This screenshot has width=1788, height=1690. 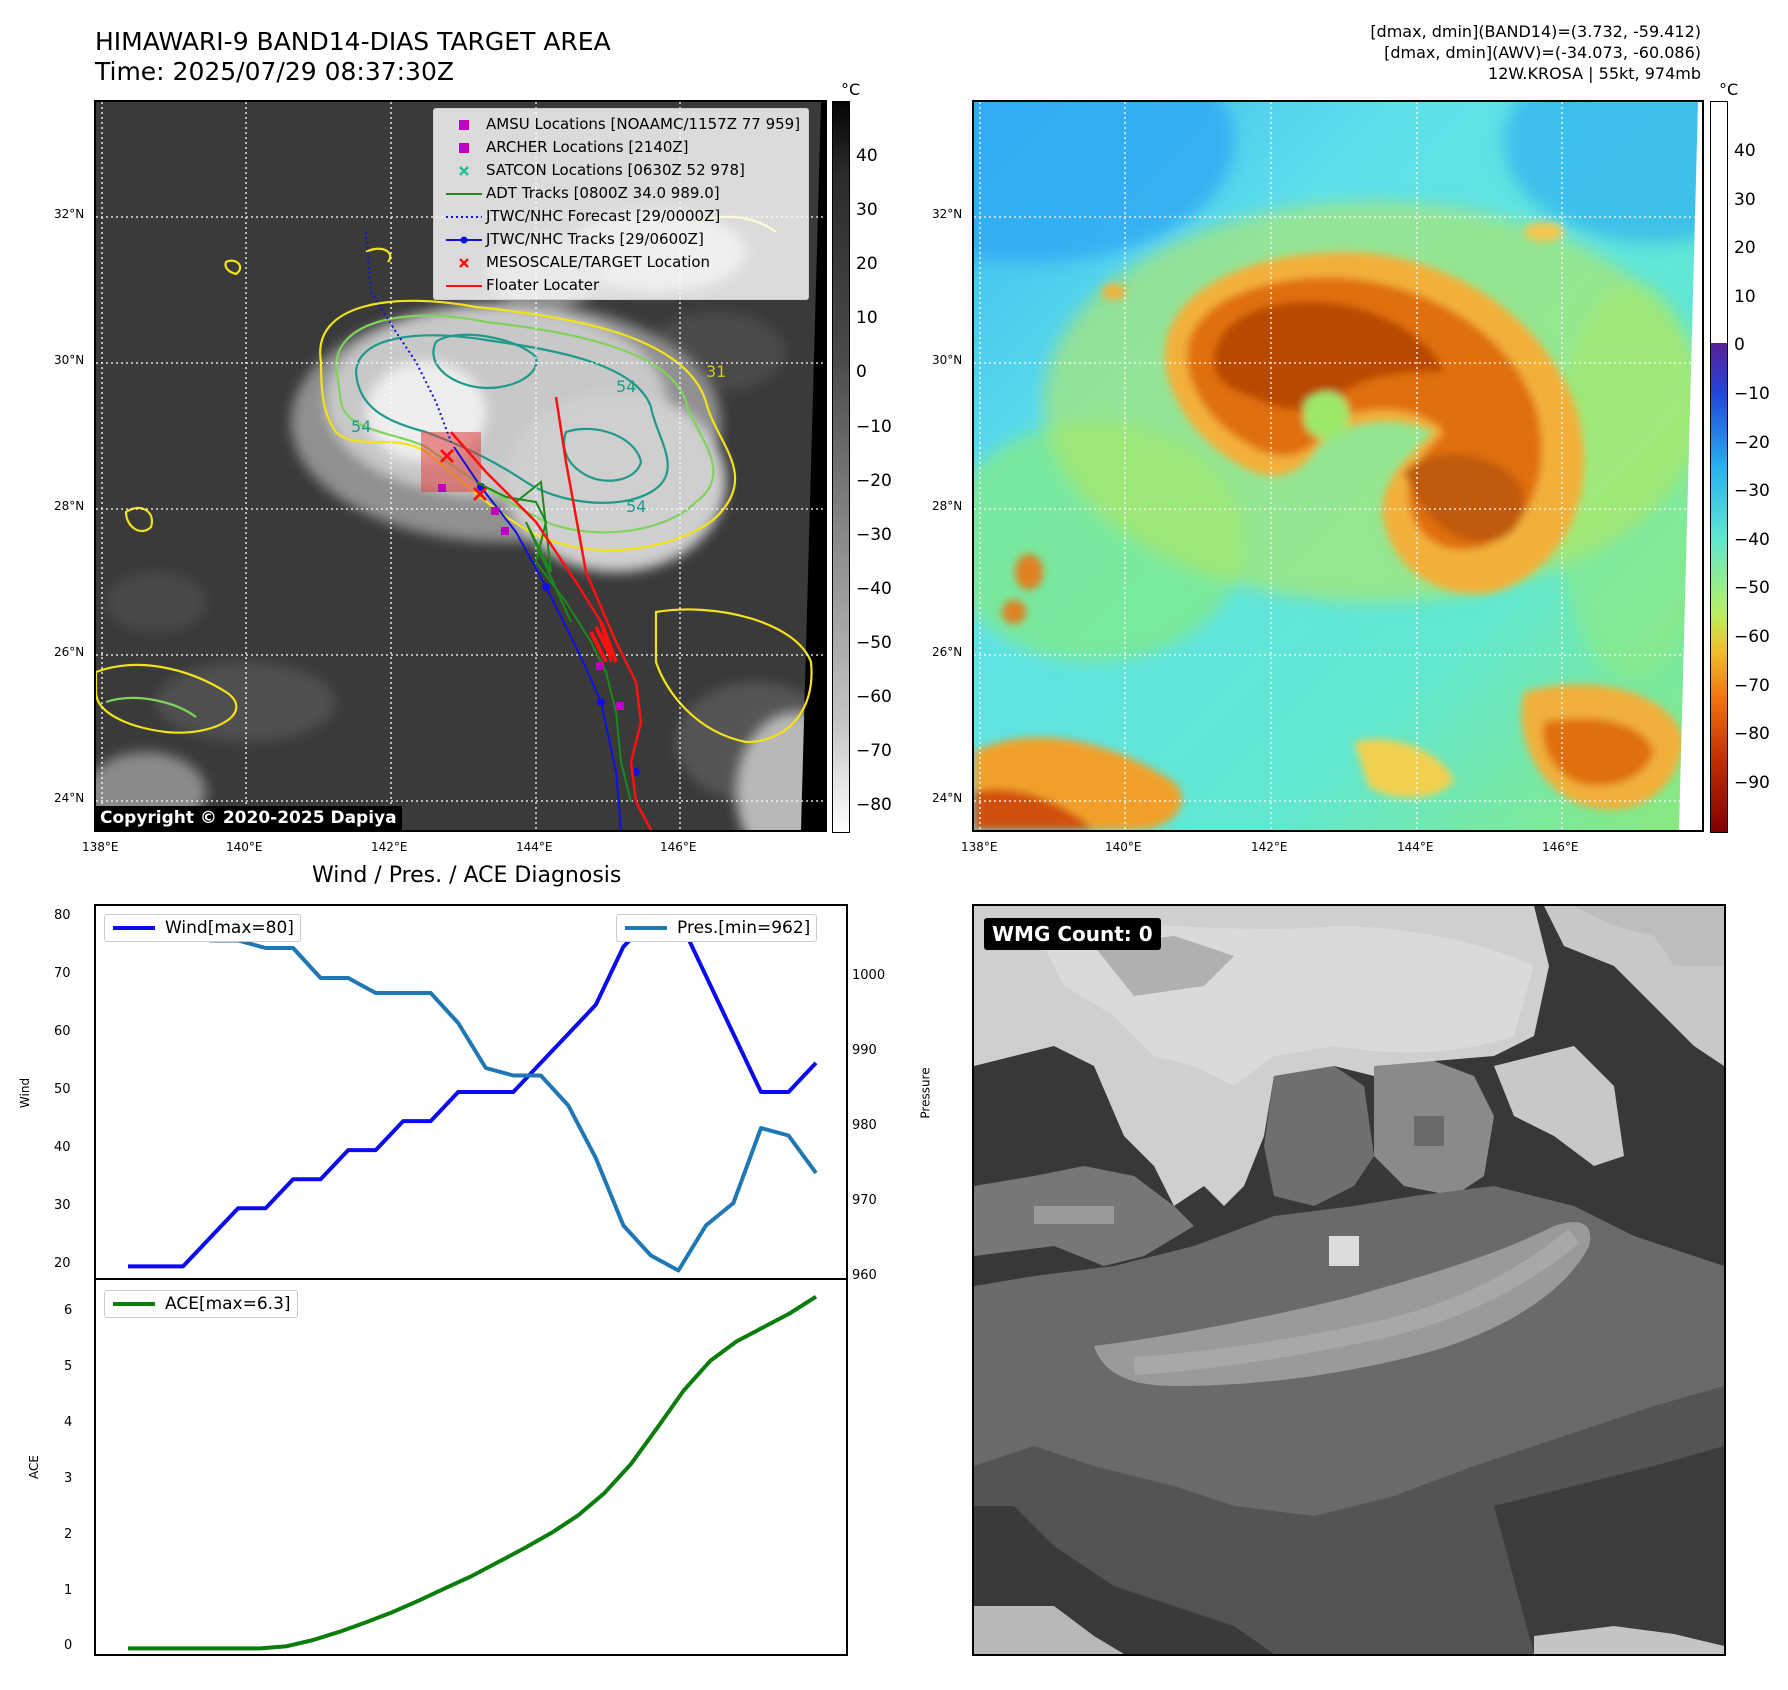 What do you see at coordinates (464, 216) in the screenshot?
I see `dotted-line-icon` at bounding box center [464, 216].